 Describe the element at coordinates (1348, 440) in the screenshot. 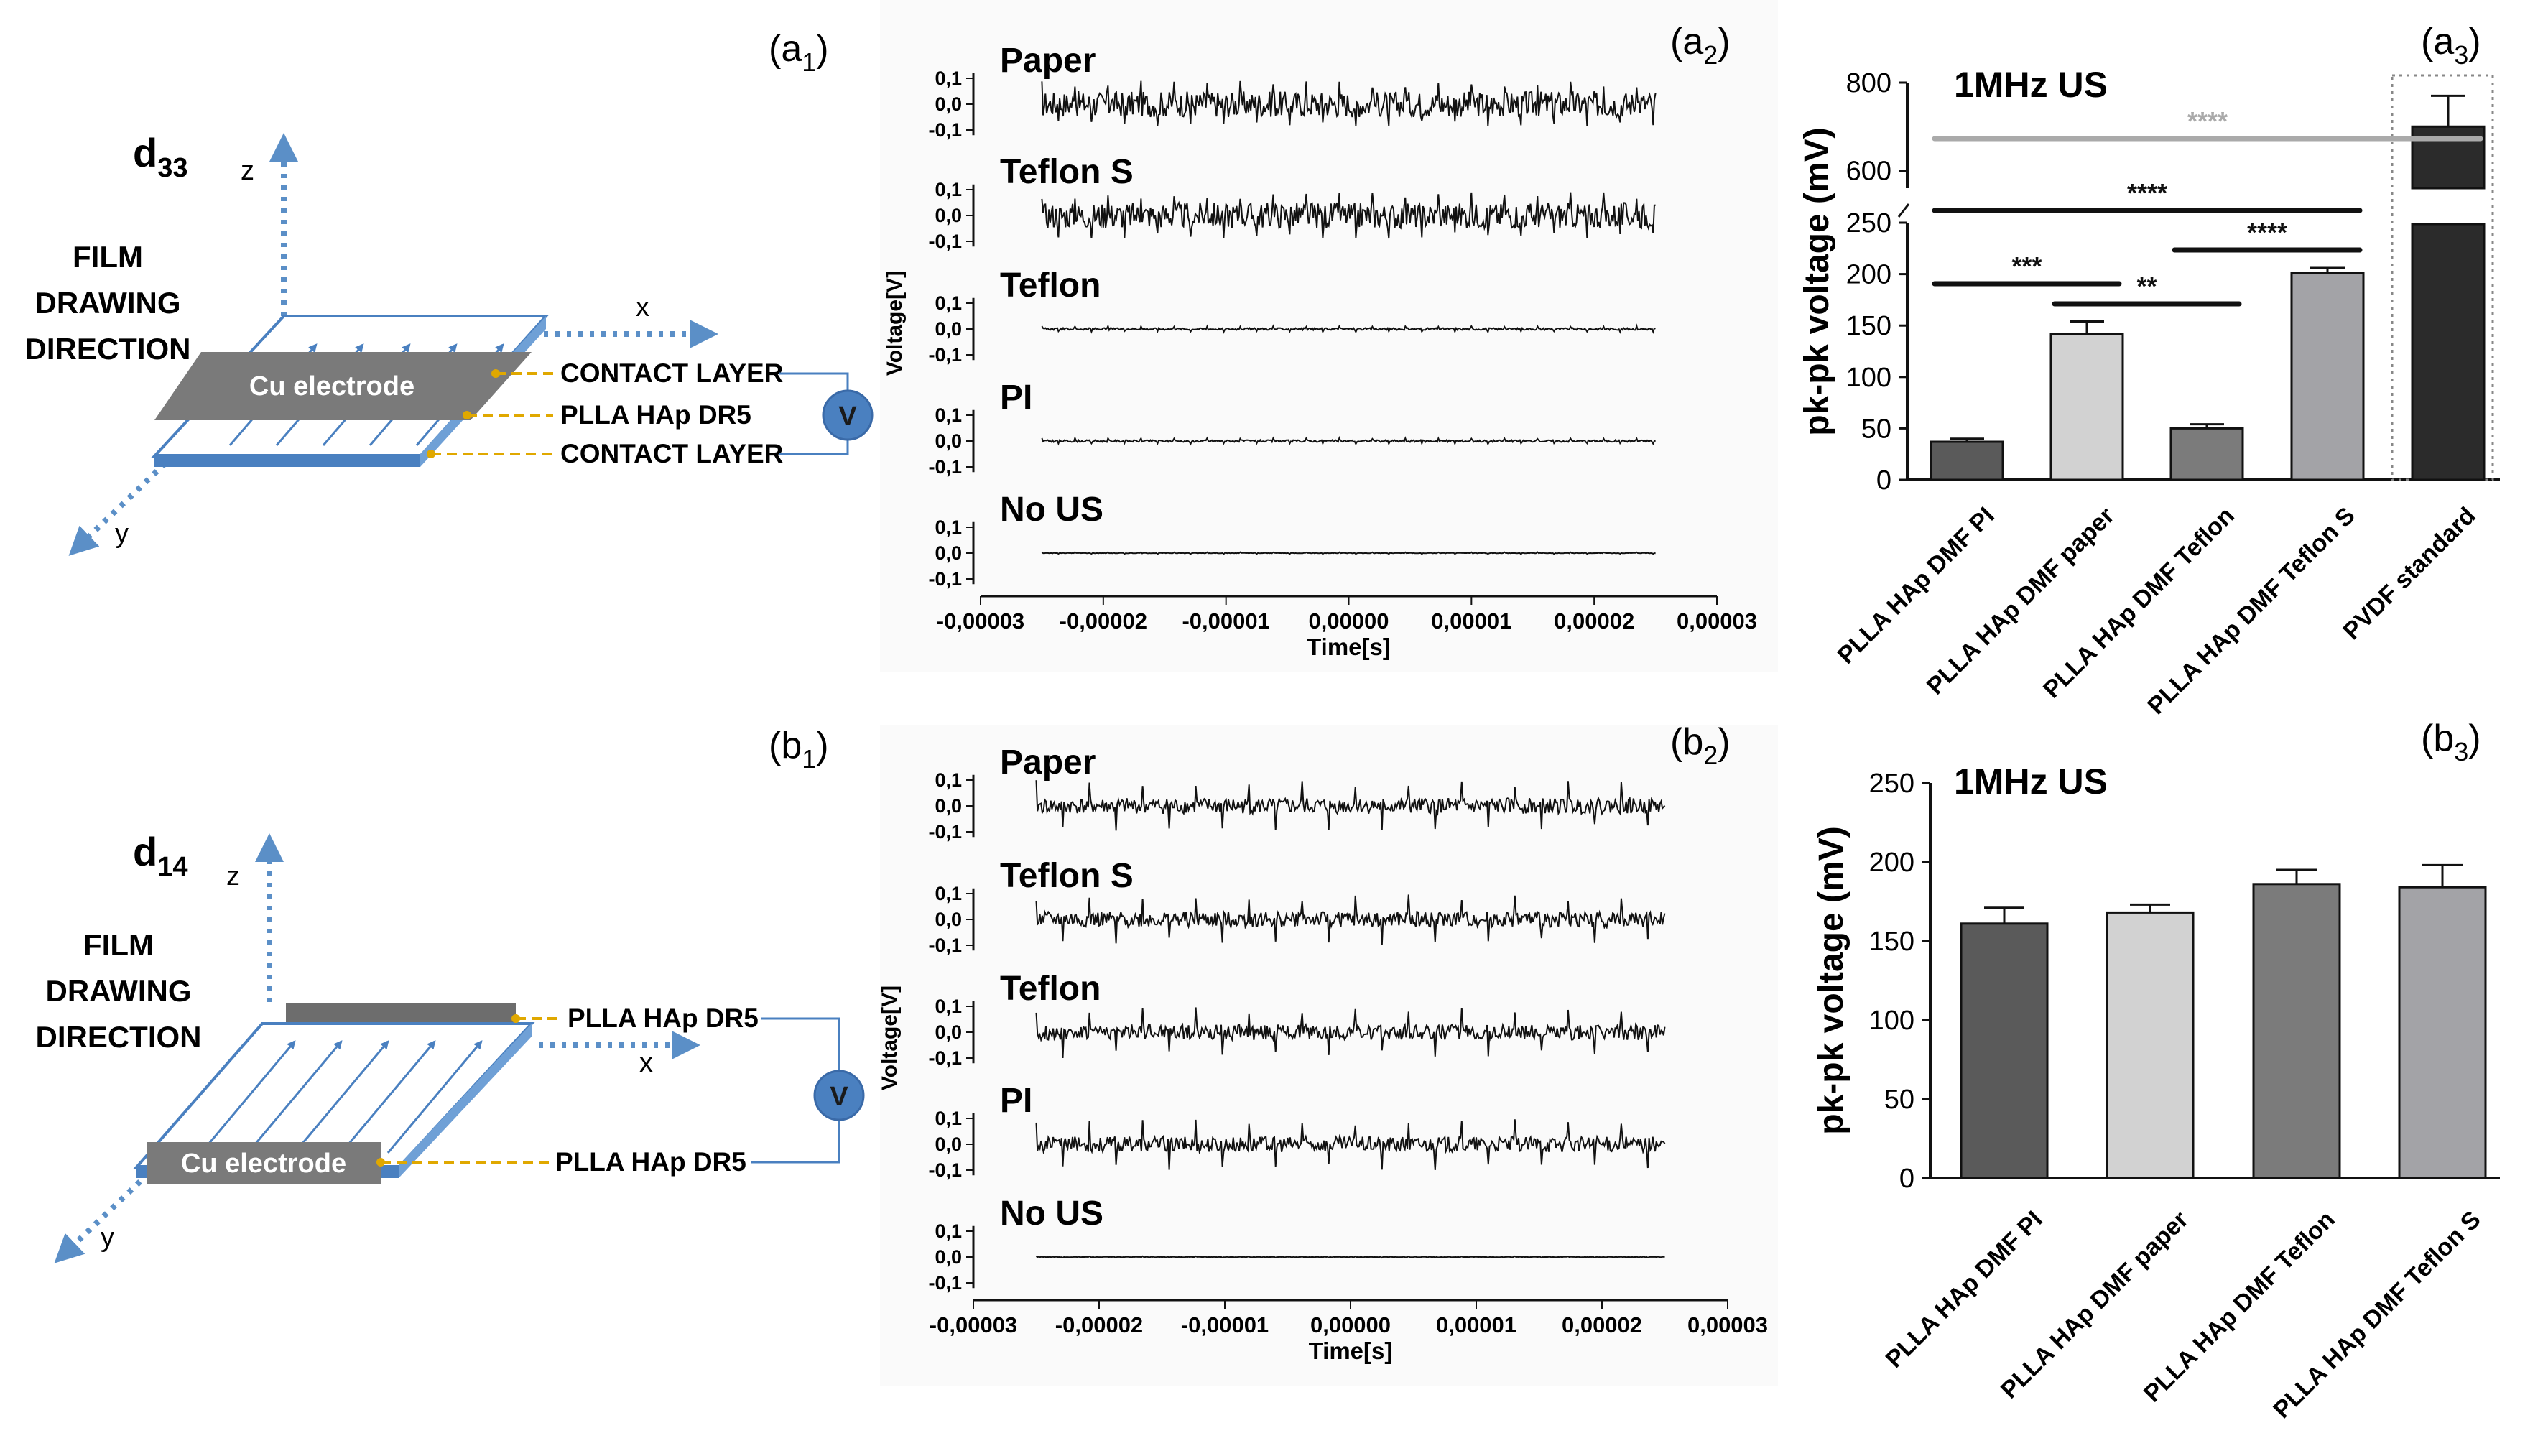

I see `trace-pi` at that location.